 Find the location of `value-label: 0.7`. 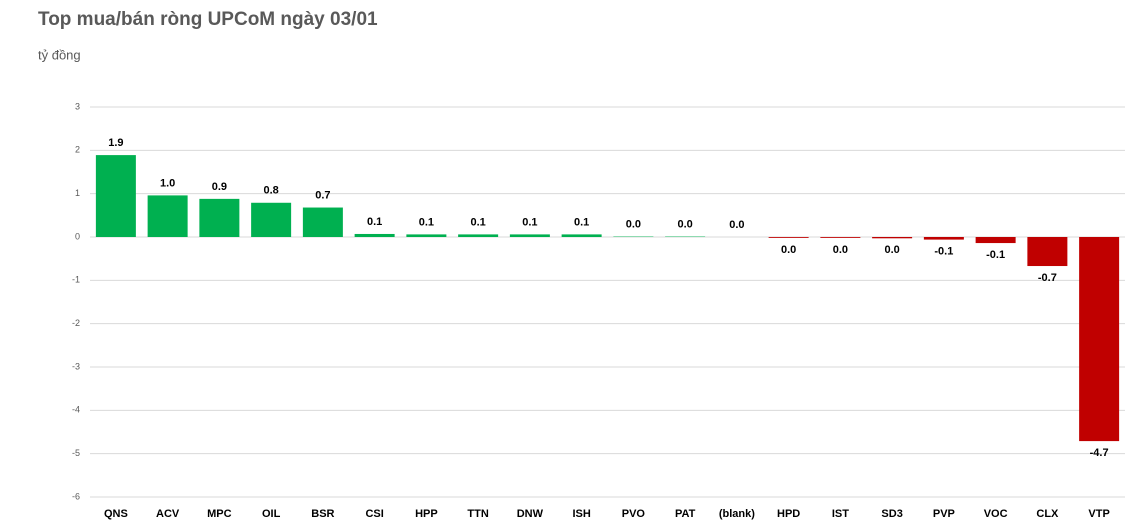

value-label: 0.7 is located at coordinates (322, 195).